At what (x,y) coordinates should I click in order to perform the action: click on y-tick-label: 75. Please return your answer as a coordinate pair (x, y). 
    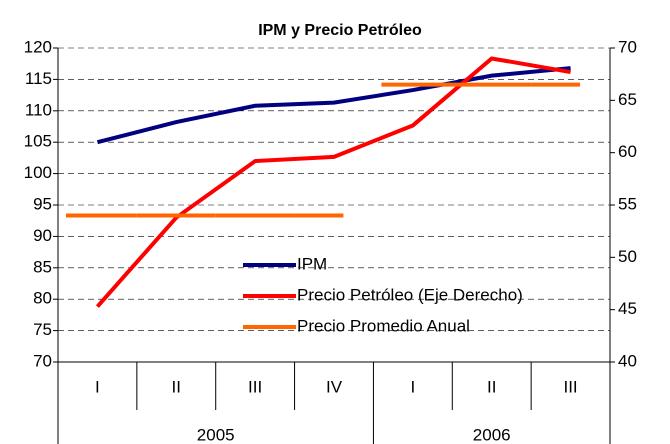
    Looking at the image, I should click on (42, 329).